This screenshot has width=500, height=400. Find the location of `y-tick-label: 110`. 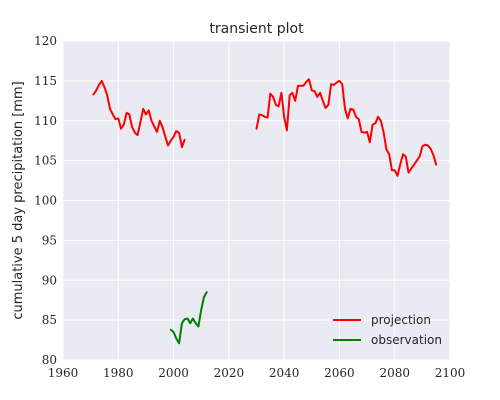

y-tick-label: 110 is located at coordinates (45, 121).